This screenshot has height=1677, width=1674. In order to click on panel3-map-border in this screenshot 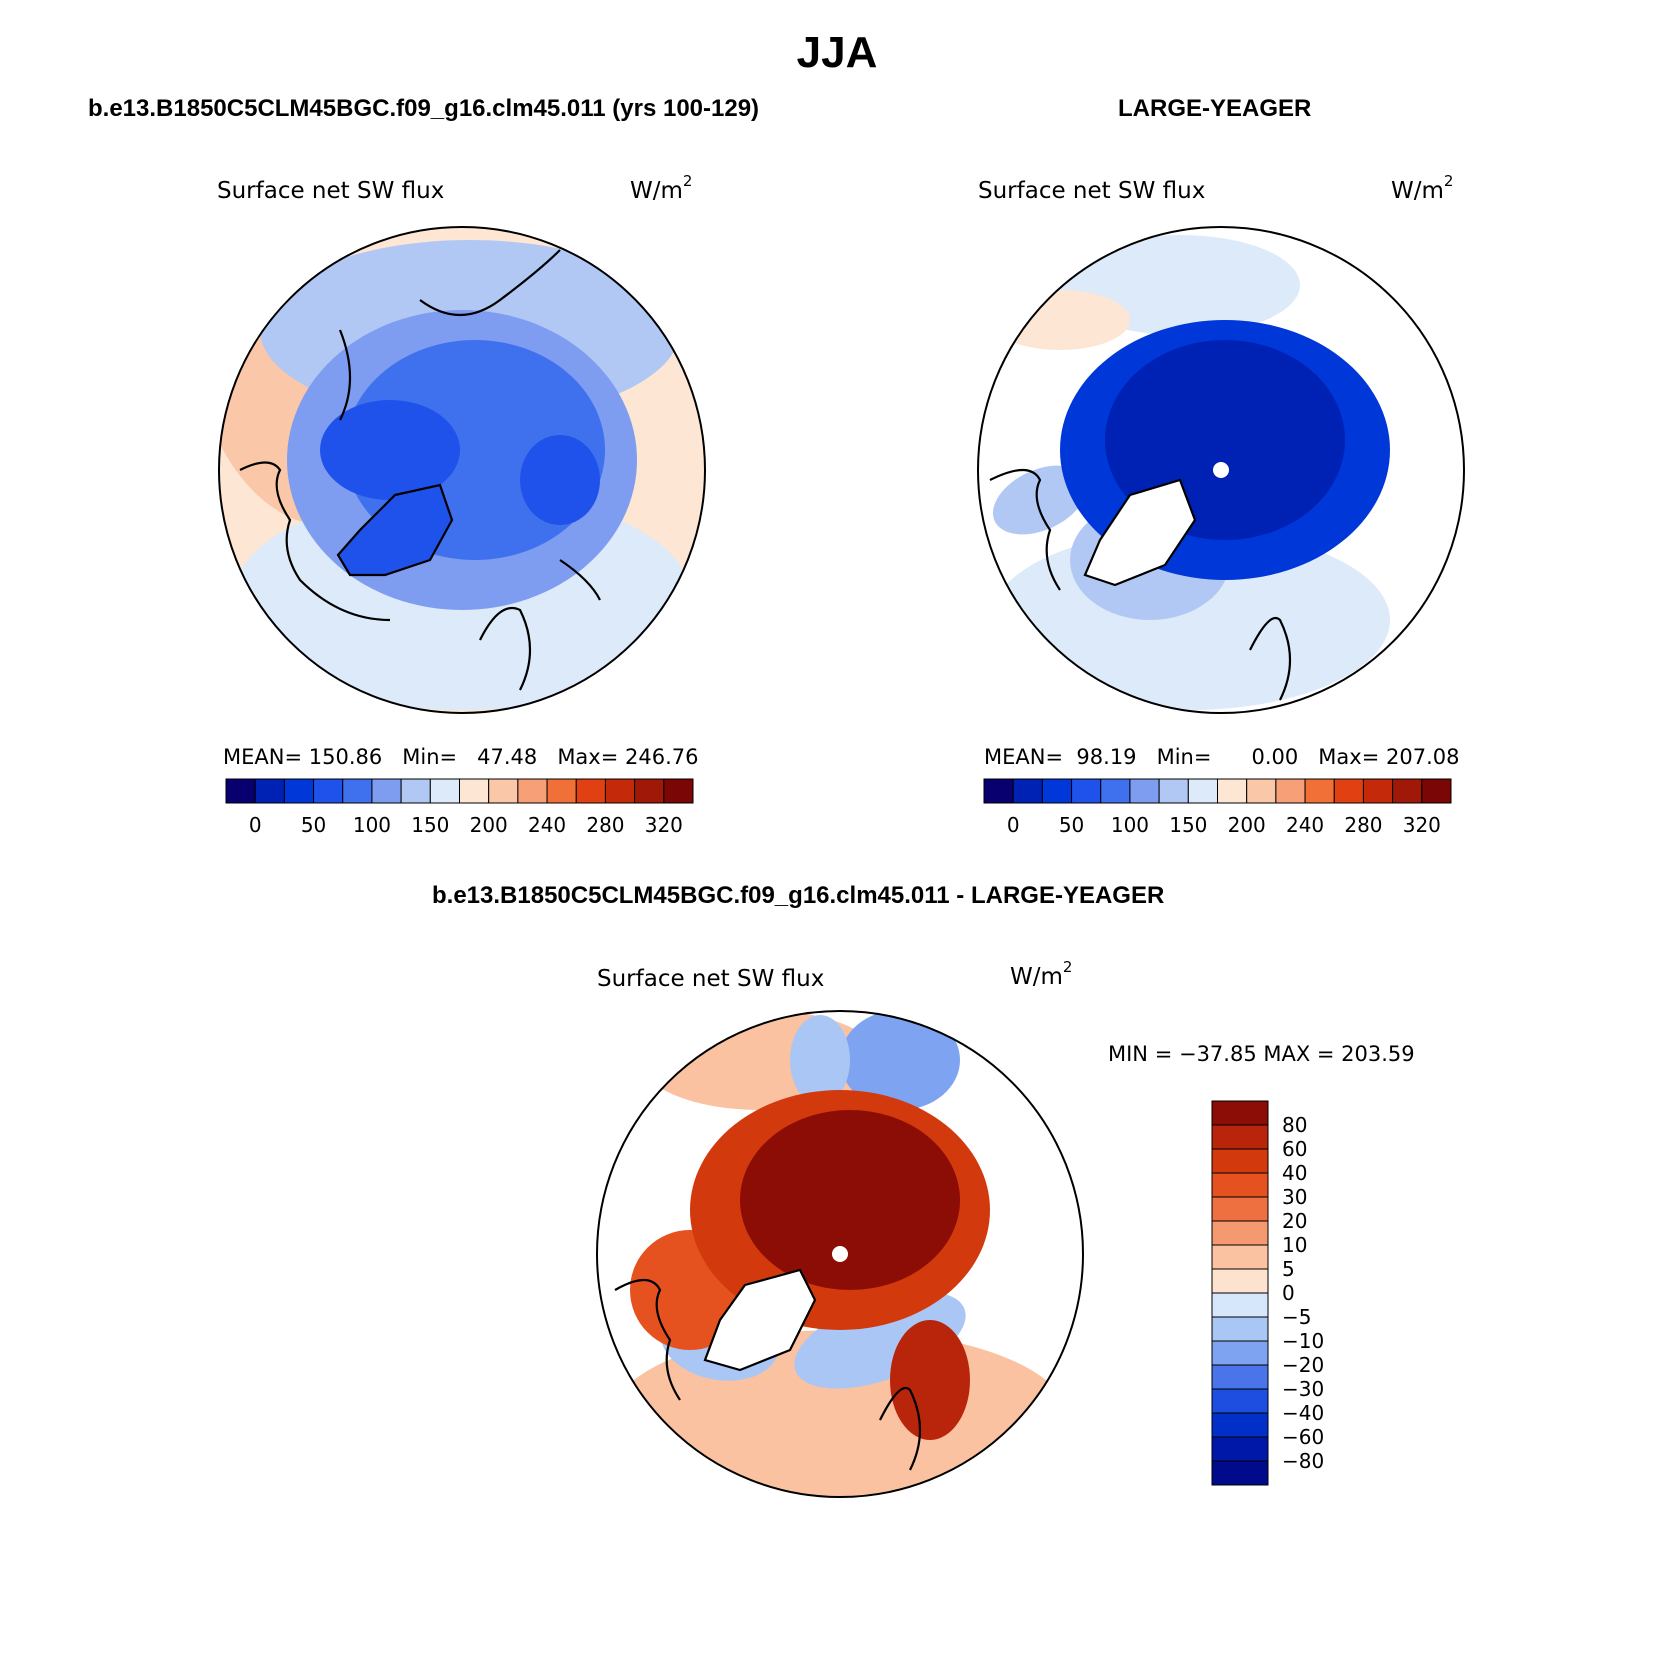, I will do `click(840, 1254)`.